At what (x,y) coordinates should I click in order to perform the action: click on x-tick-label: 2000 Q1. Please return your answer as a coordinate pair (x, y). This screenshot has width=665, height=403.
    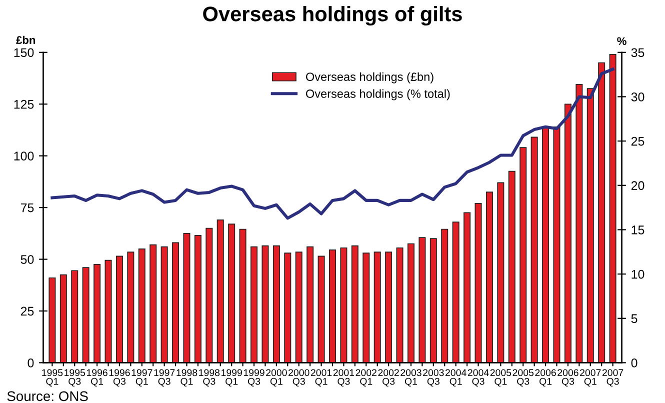
    Looking at the image, I should click on (276, 378).